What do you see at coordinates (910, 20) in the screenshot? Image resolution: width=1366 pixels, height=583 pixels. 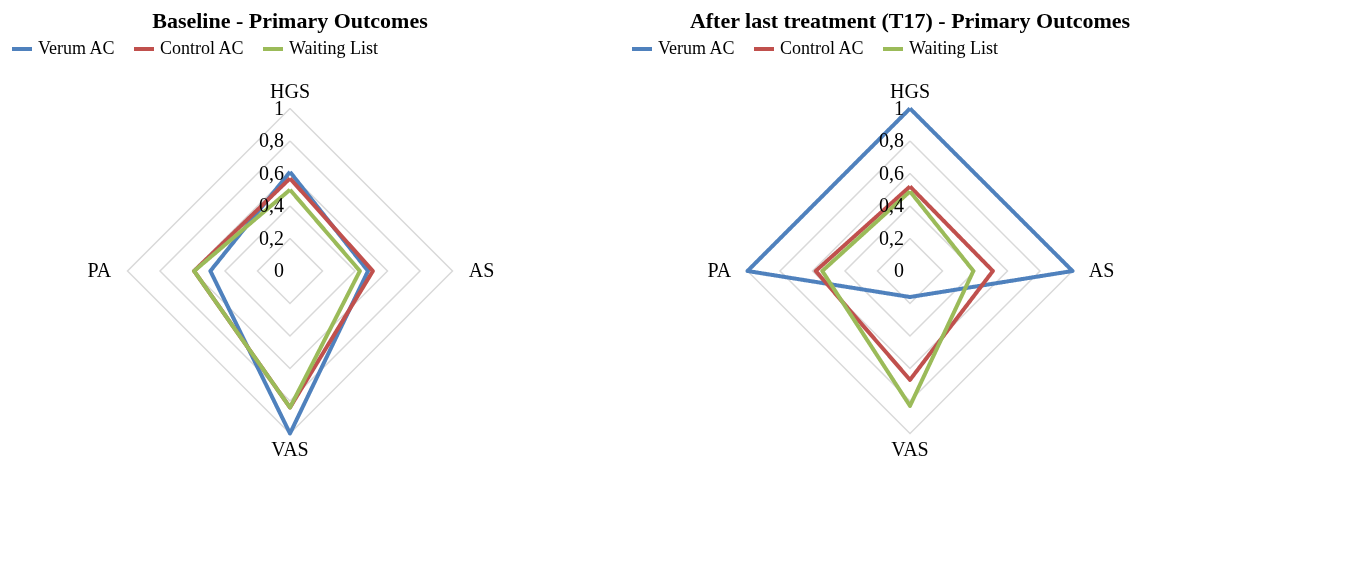 I see `chart-title: After last treatment (T17) - Primary Outcomes` at bounding box center [910, 20].